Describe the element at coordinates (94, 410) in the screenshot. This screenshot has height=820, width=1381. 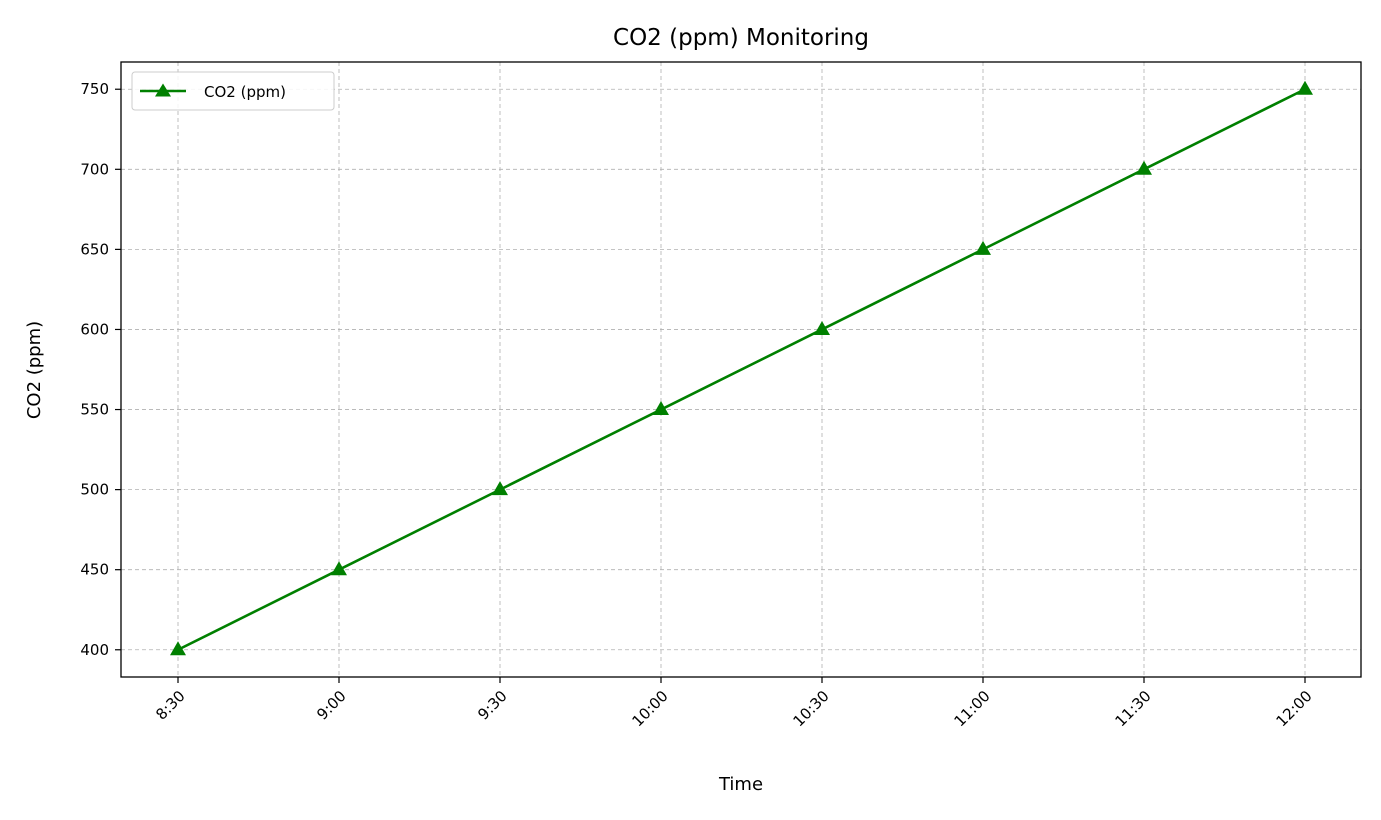
I see `y-tick-label: 550` at that location.